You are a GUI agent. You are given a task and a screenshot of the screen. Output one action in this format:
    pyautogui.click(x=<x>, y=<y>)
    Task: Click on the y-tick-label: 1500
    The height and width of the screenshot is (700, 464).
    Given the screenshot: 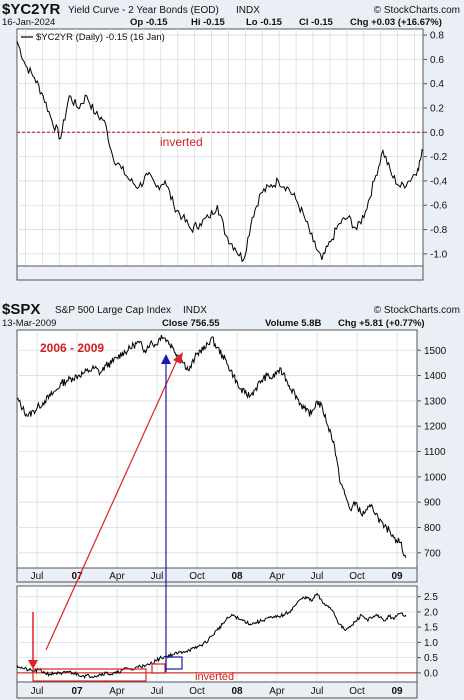 What is the action you would take?
    pyautogui.click(x=435, y=351)
    